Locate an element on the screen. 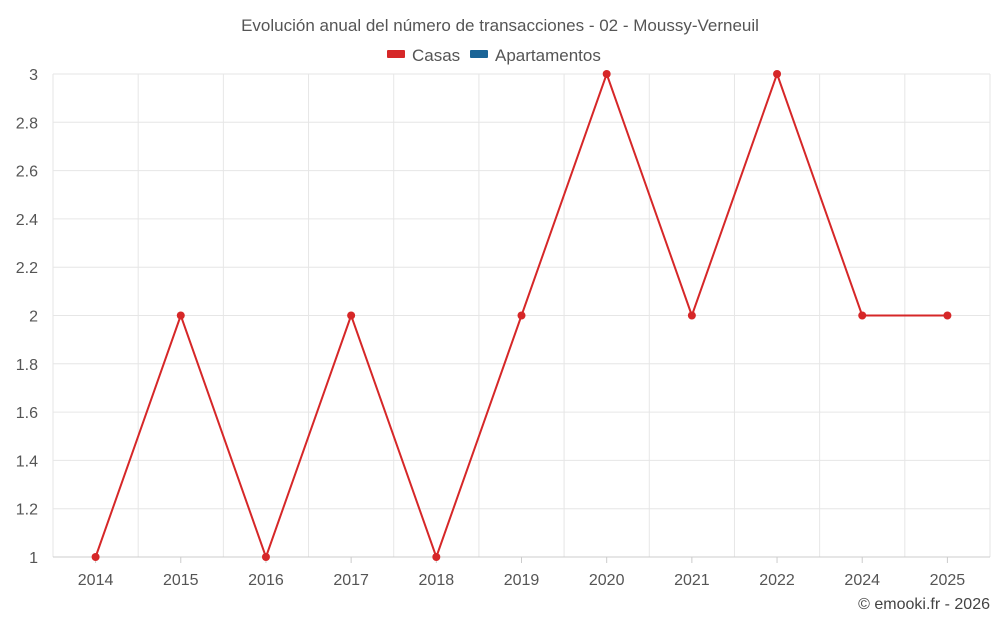 The image size is (1000, 625). legend-label-apartamentos: Apartamentos is located at coordinates (548, 55).